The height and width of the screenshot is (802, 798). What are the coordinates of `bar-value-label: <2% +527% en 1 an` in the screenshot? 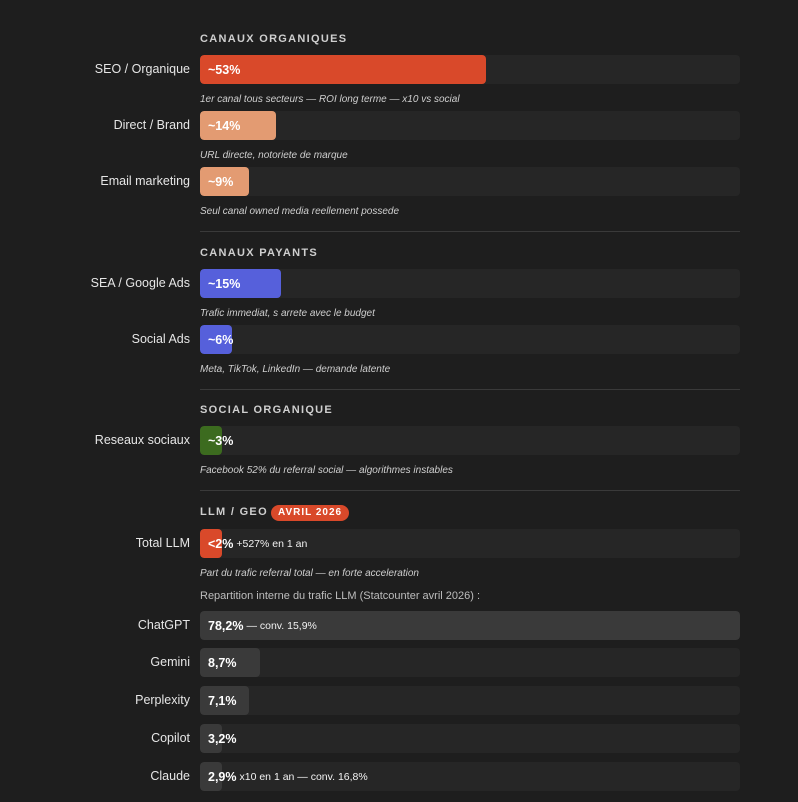 It's located at (257, 543).